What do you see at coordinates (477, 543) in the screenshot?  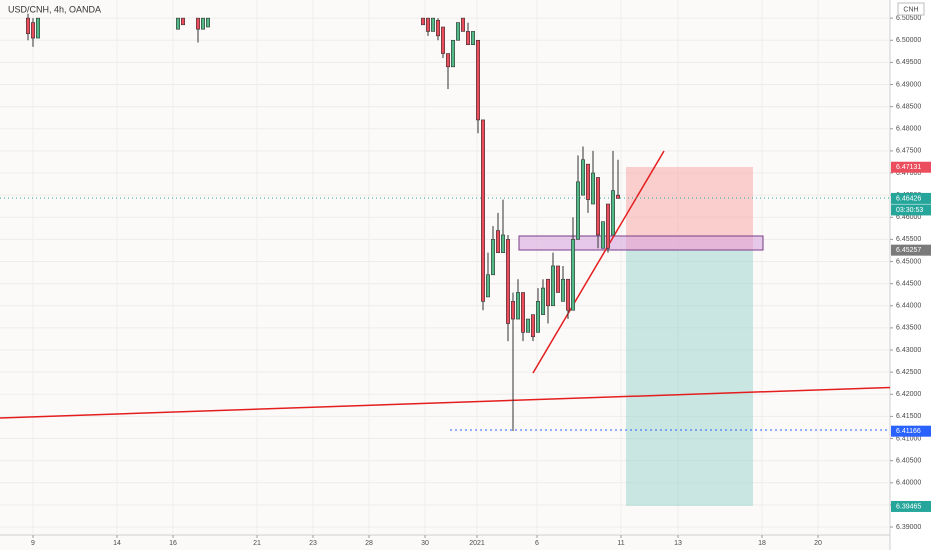 I see `x-tick-label: 2021` at bounding box center [477, 543].